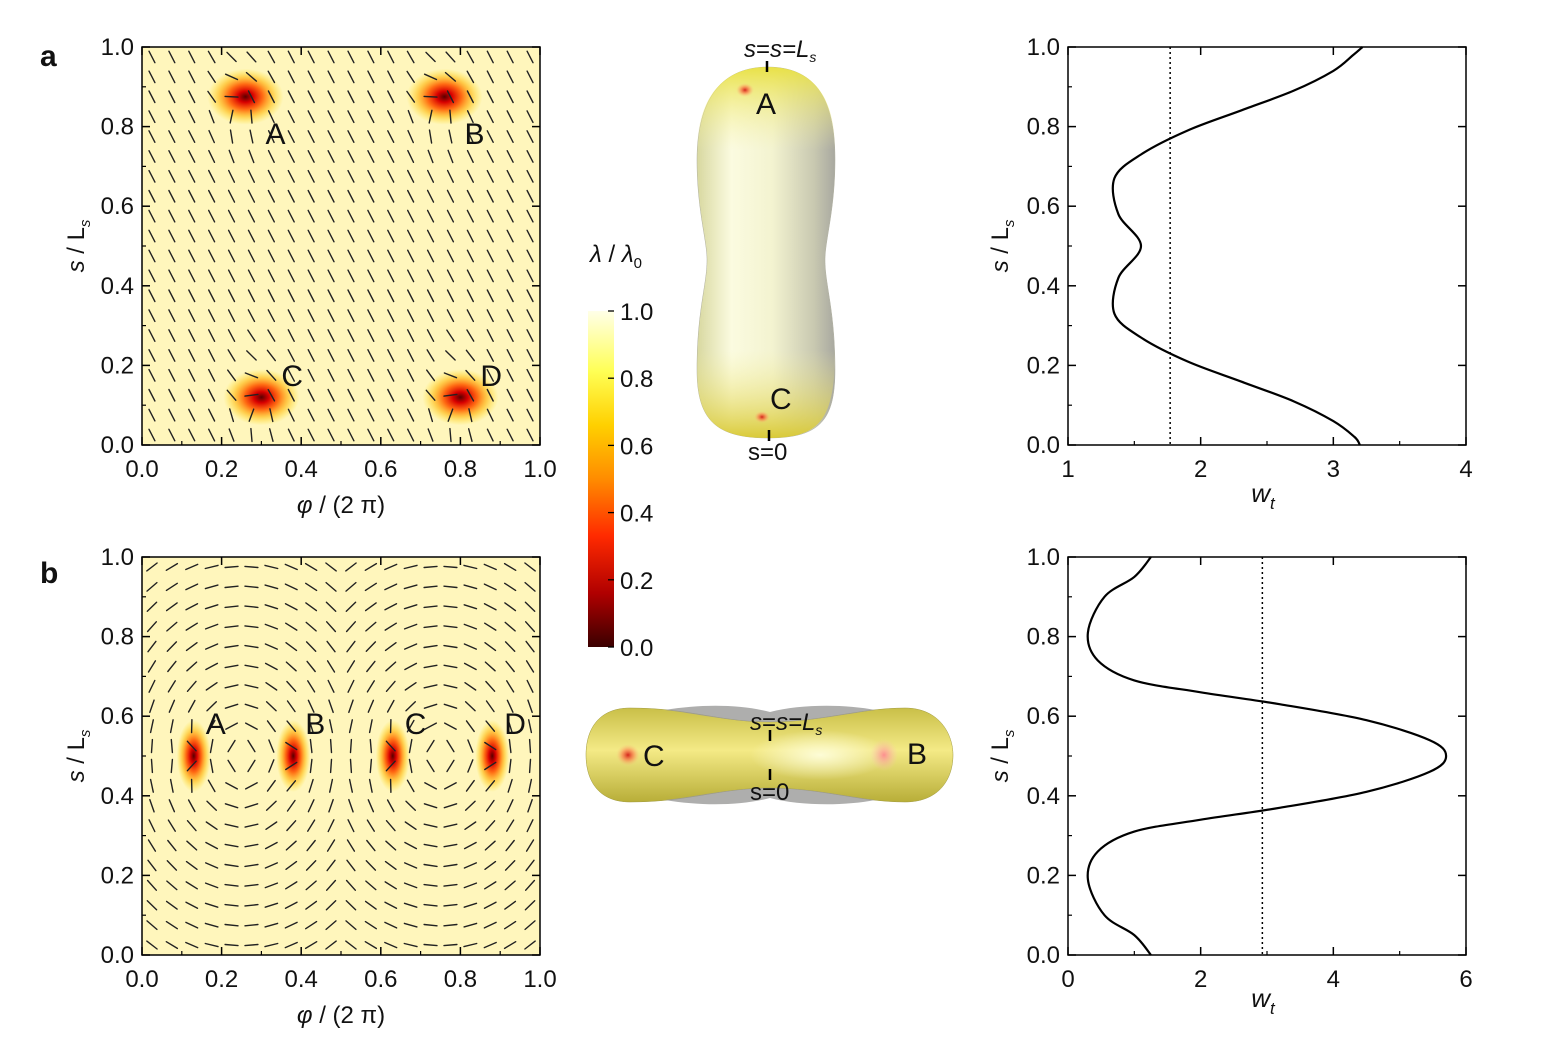 The height and width of the screenshot is (1054, 1549). Describe the element at coordinates (1333, 979) in the screenshot. I see `width-b-xtick-label-2: 4` at that location.